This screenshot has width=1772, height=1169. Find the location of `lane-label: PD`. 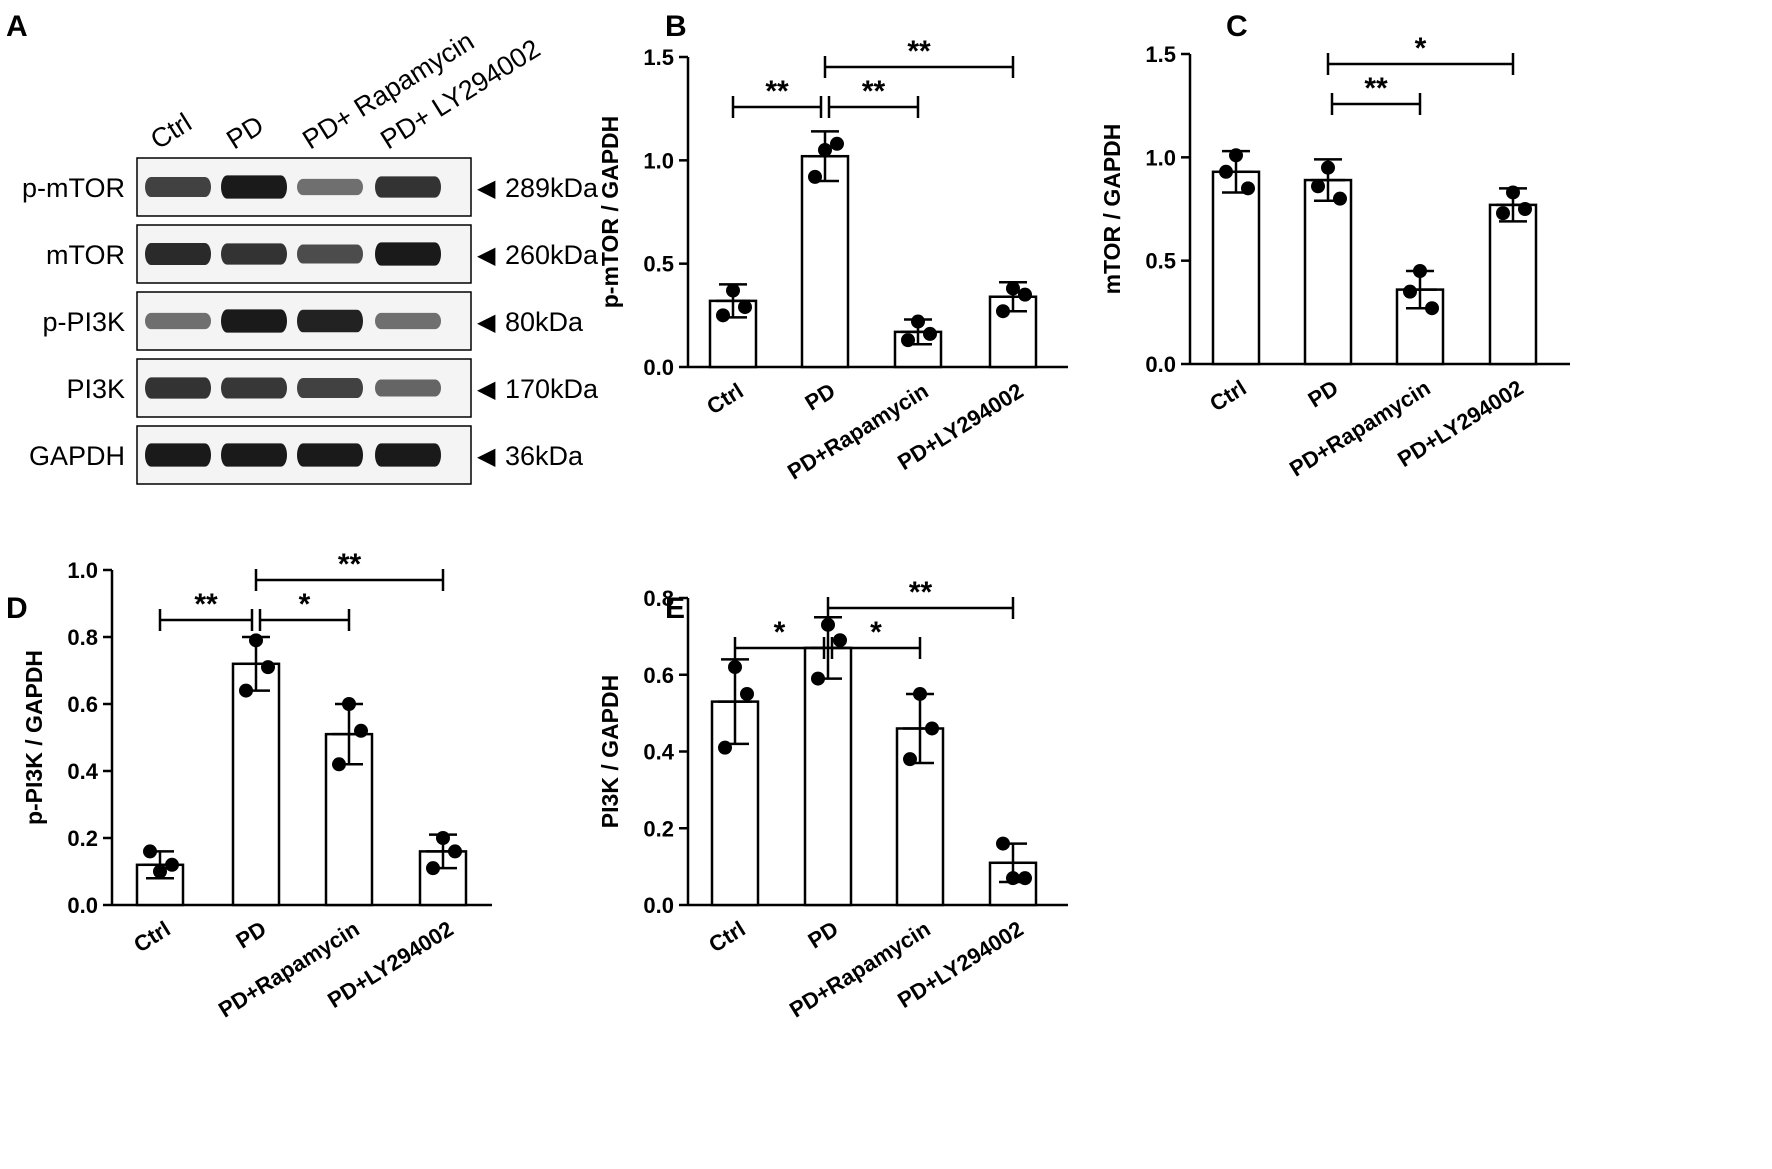

lane-label: PD is located at coordinates (245, 132).